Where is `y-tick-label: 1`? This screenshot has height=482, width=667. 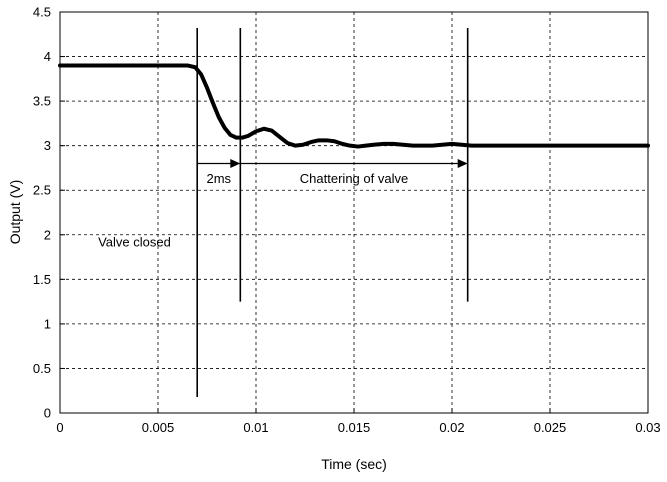 y-tick-label: 1 is located at coordinates (47, 323).